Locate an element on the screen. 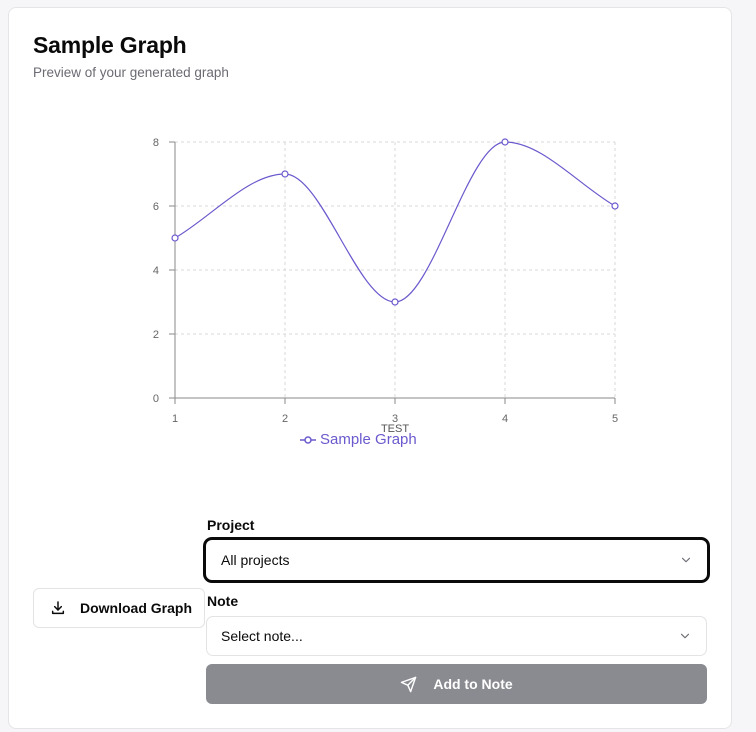 The height and width of the screenshot is (732, 756). legend-label: Sample Graph is located at coordinates (368, 439).